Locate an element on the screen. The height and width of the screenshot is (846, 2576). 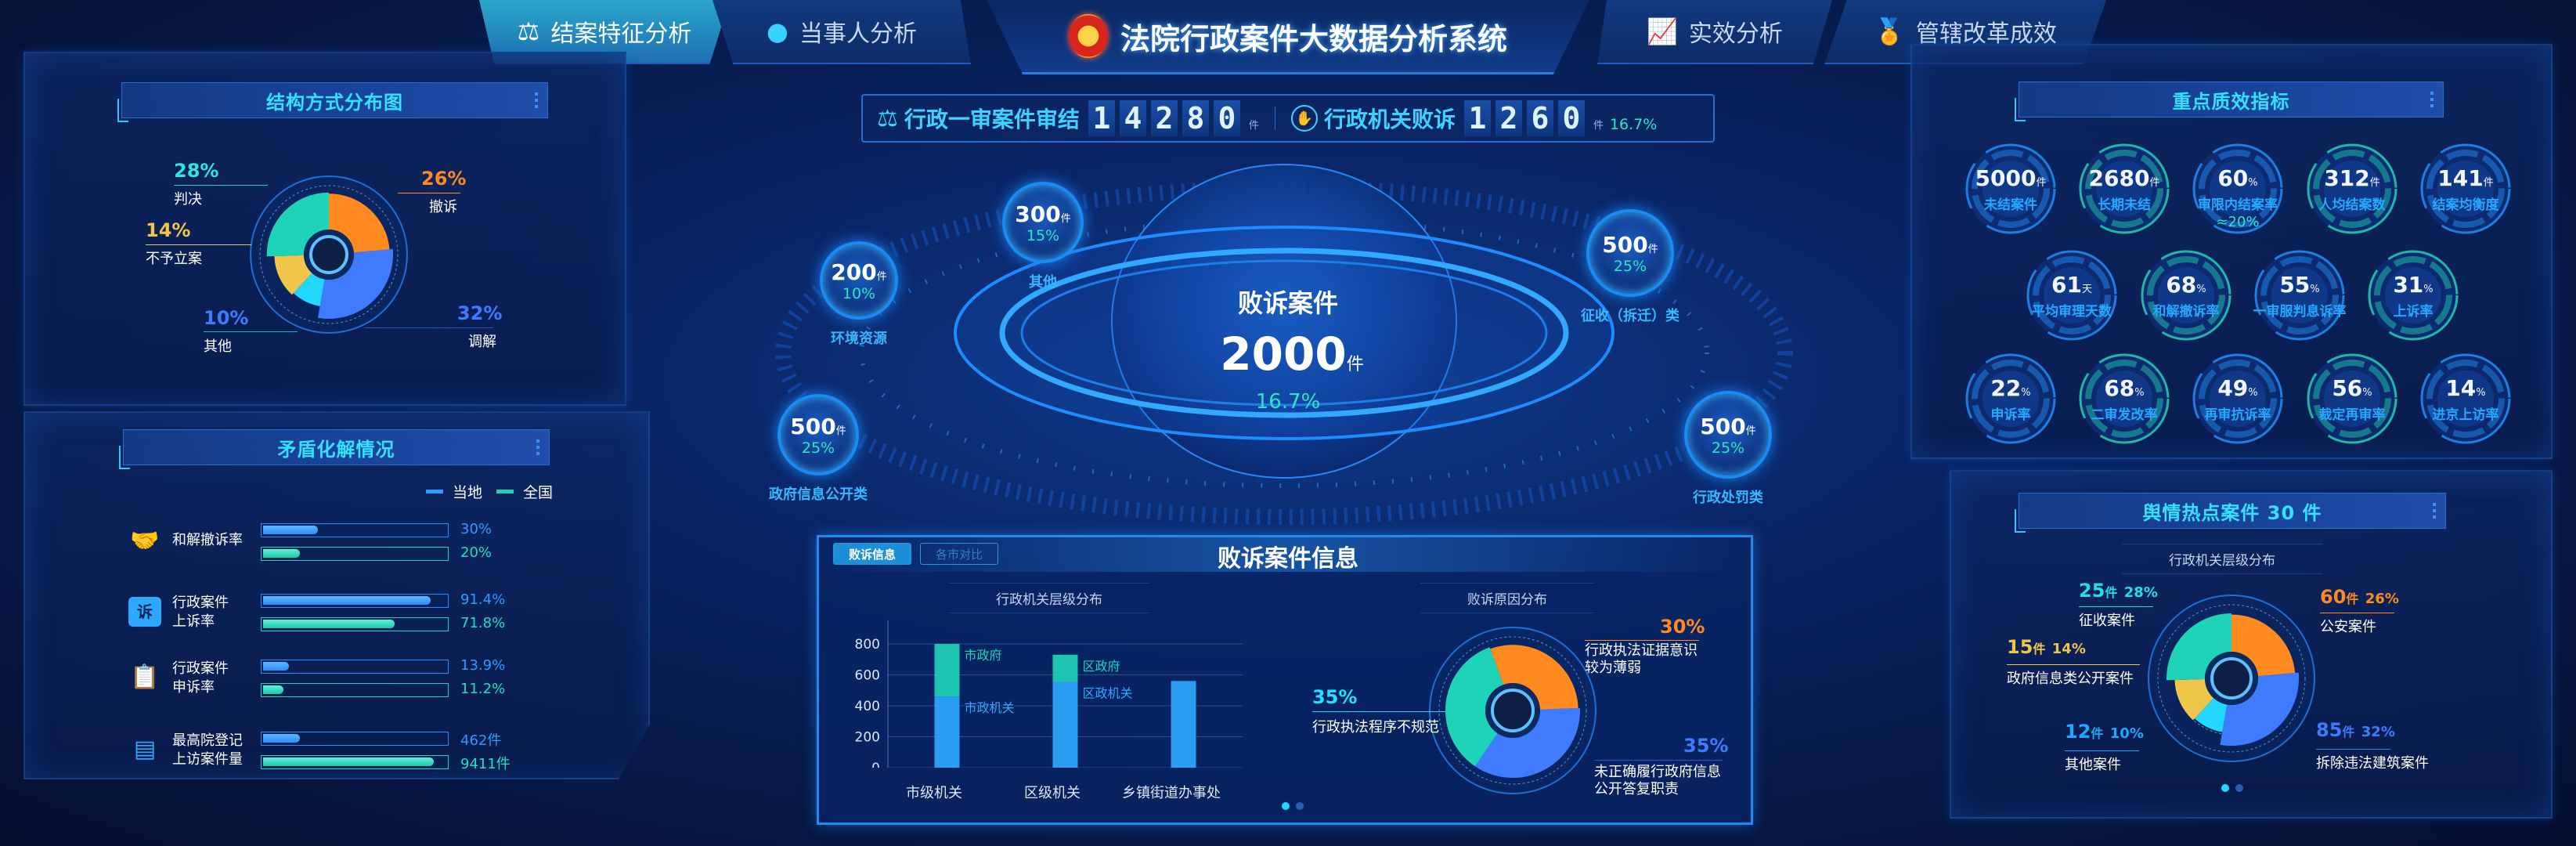
kpi-gauge: 312件 人均结案数 is located at coordinates (2352, 189).